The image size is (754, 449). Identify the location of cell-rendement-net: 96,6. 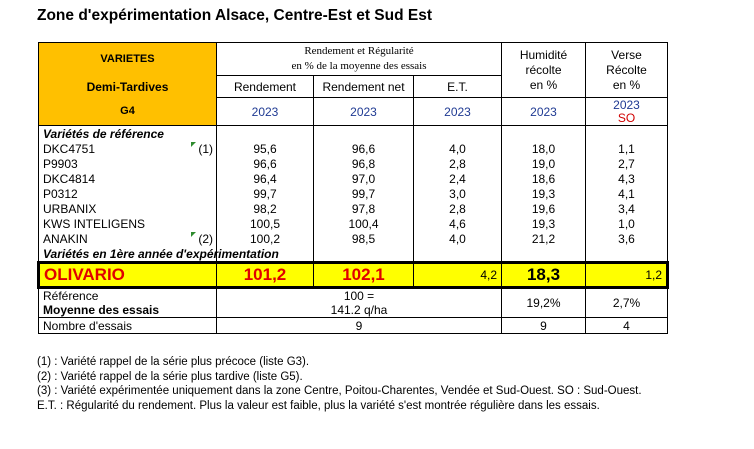
(363, 148).